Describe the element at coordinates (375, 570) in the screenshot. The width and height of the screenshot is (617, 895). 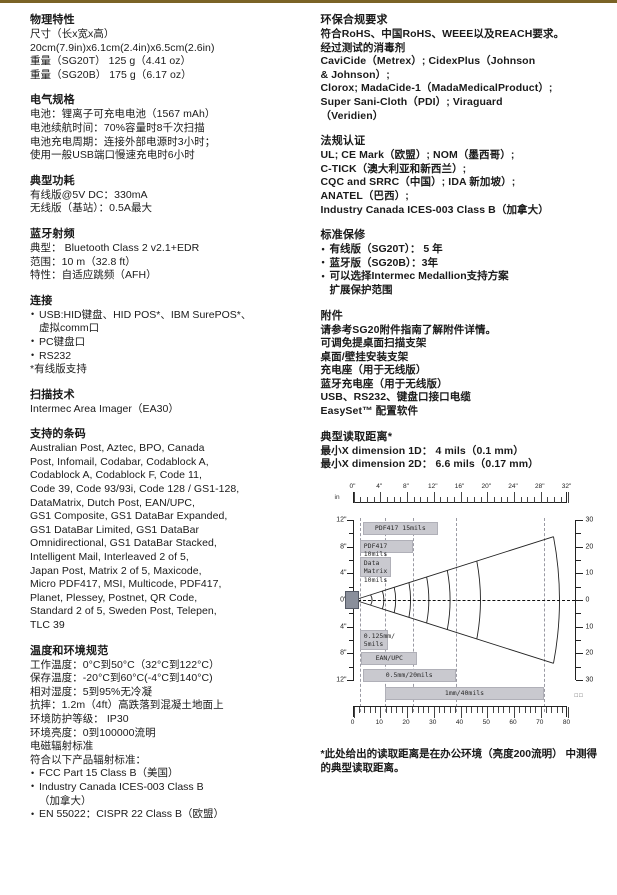
I see `chart-range-bar: Data Matrix 10mils` at that location.